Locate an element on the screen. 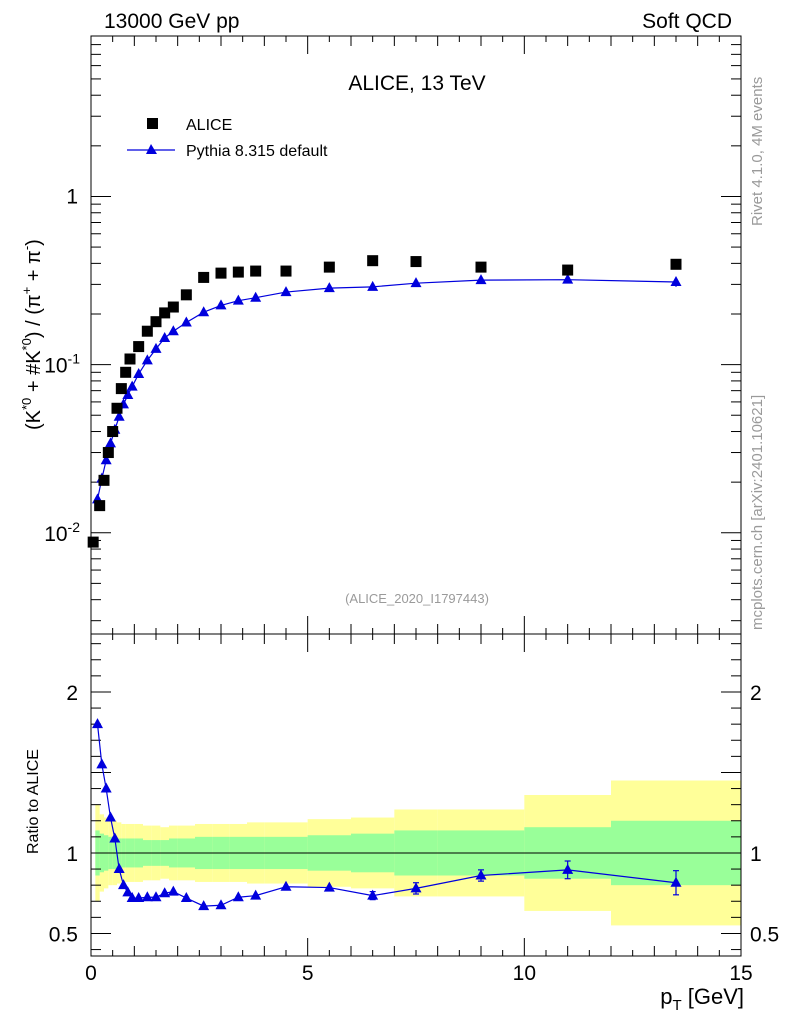 This screenshot has width=786, height=1024. ratio-line is located at coordinates (386, 815).